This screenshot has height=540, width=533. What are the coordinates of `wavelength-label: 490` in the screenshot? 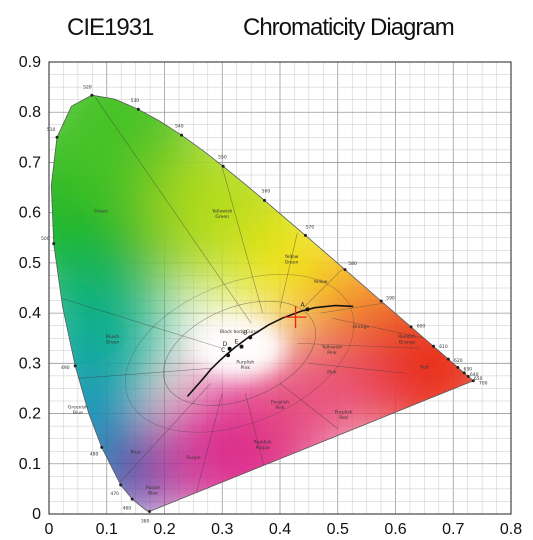 It's located at (65, 368).